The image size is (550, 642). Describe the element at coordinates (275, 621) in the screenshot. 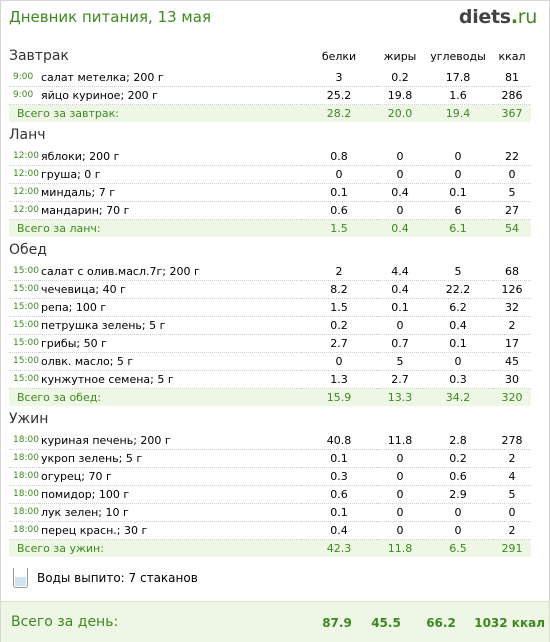

I see `day-total-bar: Всего за день: 87.9 45.5 66.2 1032 ккал` at that location.